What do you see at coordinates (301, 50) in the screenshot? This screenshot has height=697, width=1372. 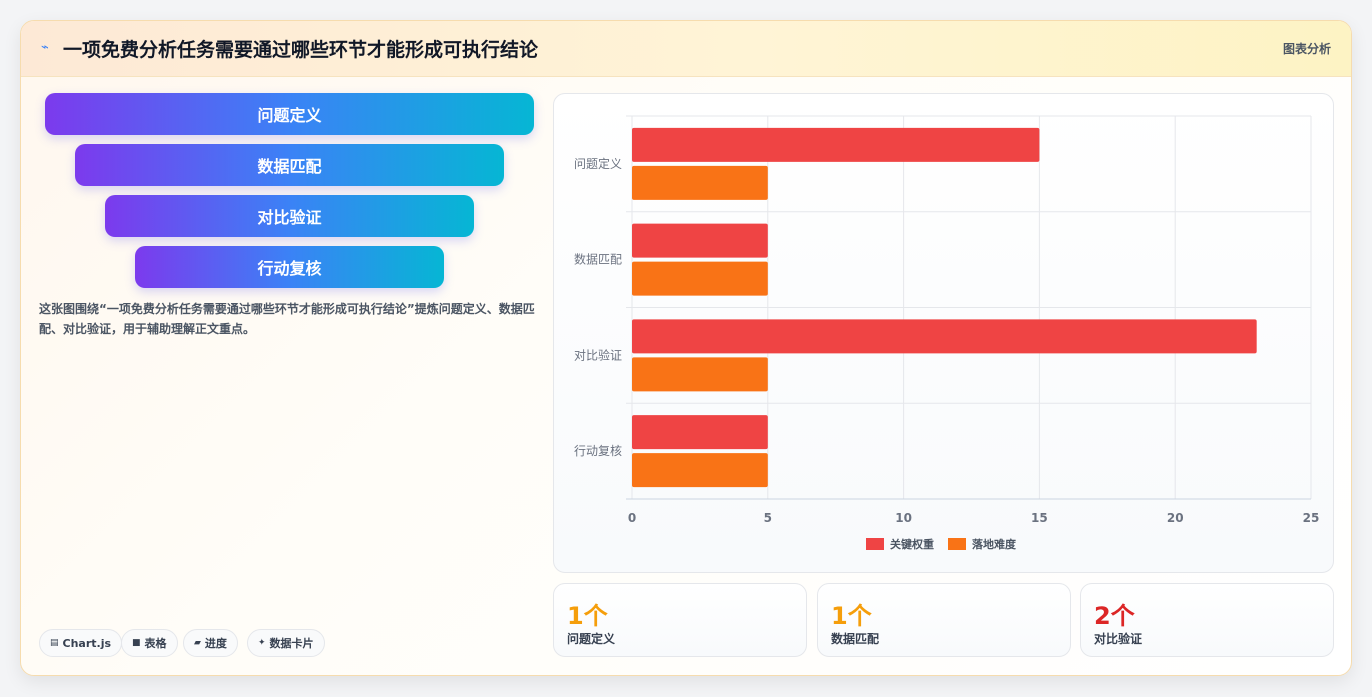 I see `page-title: 一项免费分析任务需要通过哪些环节才能形成可执行结论` at bounding box center [301, 50].